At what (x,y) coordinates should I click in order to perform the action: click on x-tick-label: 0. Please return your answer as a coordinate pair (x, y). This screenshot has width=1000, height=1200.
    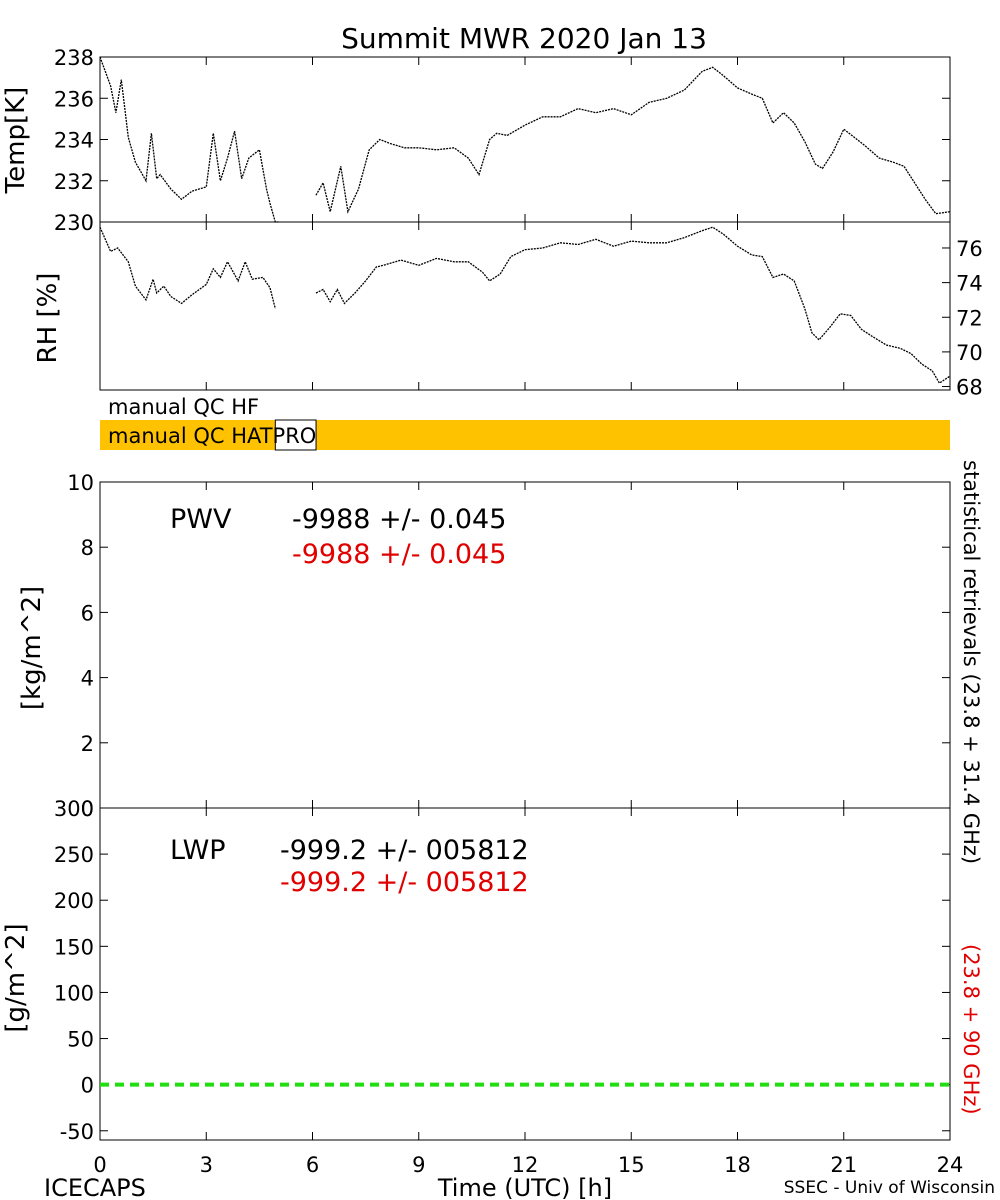
    Looking at the image, I should click on (99, 1165).